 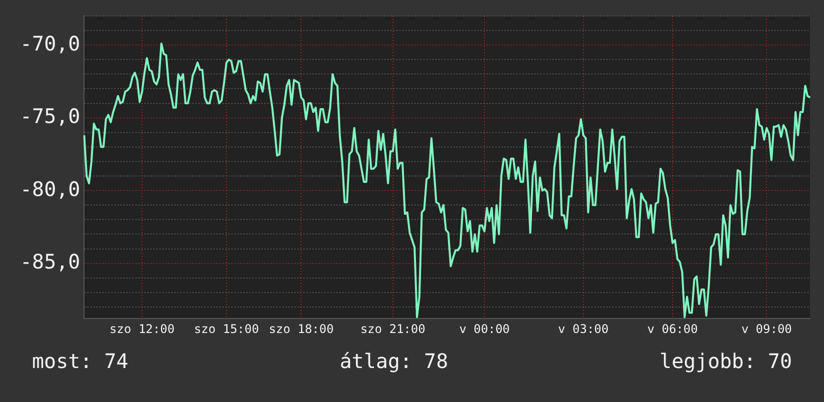 What do you see at coordinates (50, 188) in the screenshot?
I see `y-tick-label: -80,0` at bounding box center [50, 188].